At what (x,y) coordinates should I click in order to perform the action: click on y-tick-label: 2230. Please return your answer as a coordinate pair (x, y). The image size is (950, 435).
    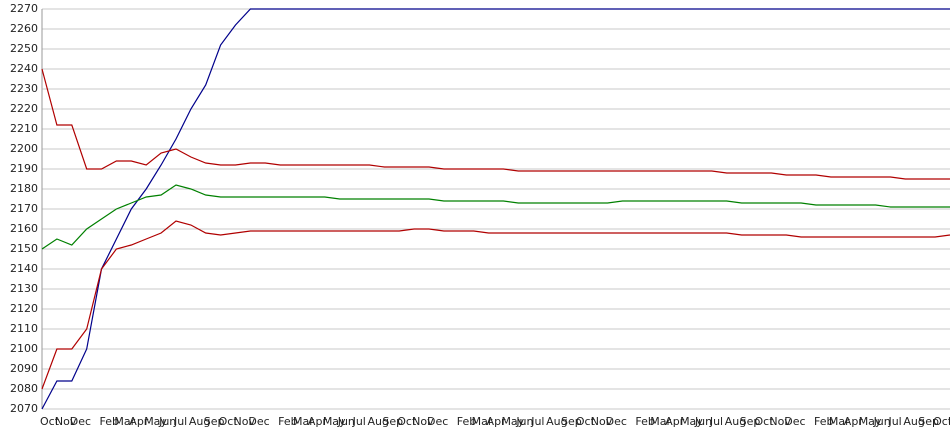
    Looking at the image, I should click on (24, 88).